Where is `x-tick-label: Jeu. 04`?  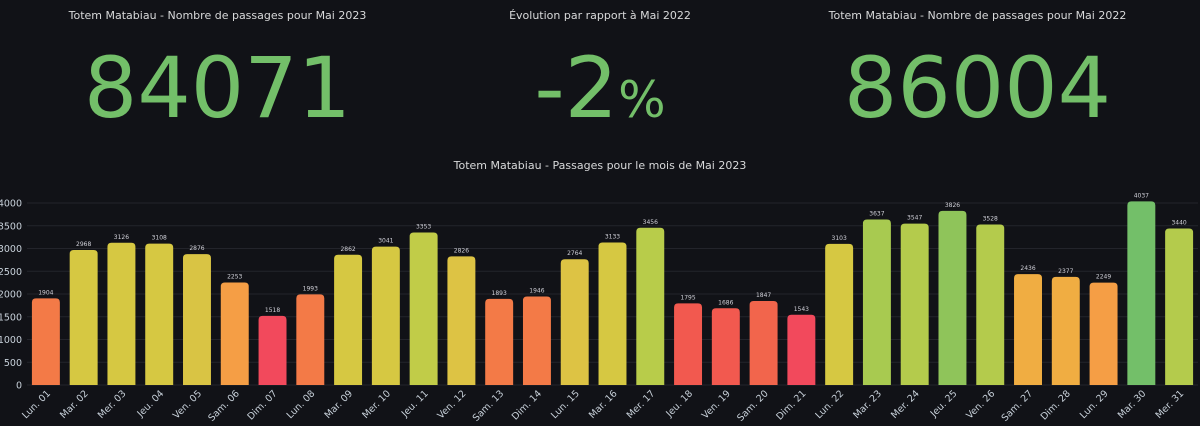 x-tick-label: Jeu. 04 is located at coordinates (151, 404).